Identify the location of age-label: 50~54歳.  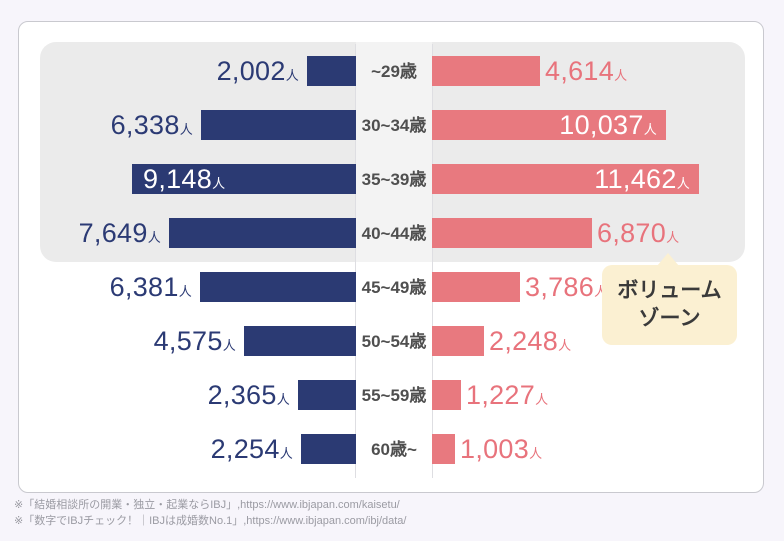
(394, 341).